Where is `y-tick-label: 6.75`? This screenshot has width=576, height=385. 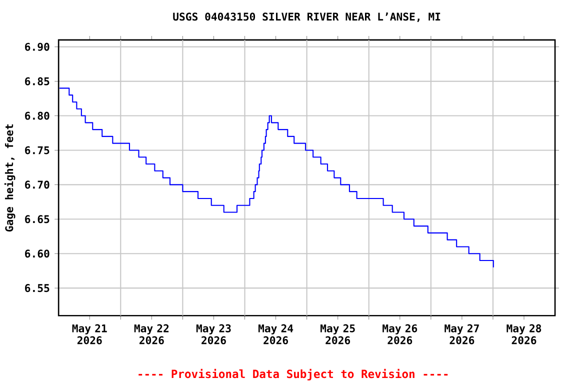
y-tick-label: 6.75 is located at coordinates (37, 150).